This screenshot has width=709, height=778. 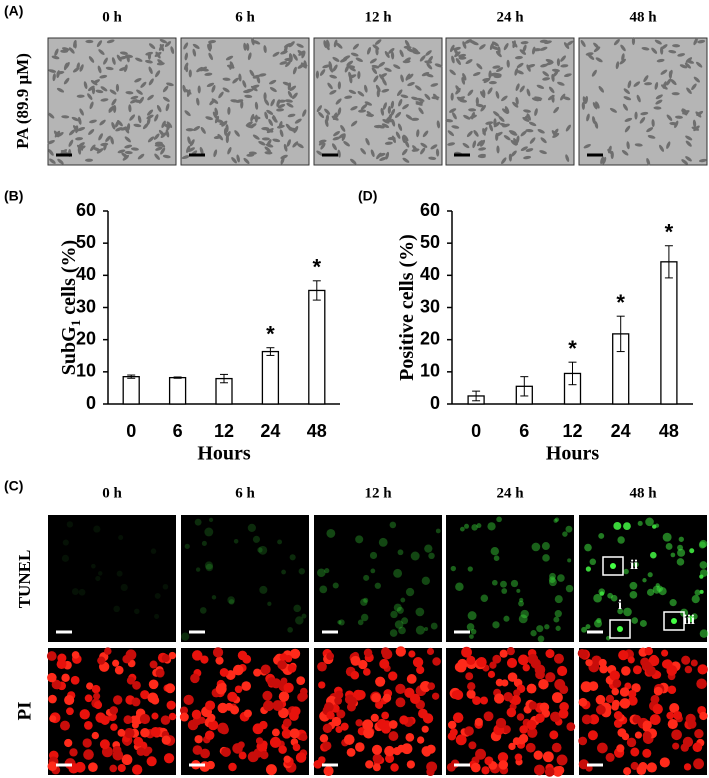 What do you see at coordinates (573, 454) in the screenshot?
I see `x-axis-label: Hours` at bounding box center [573, 454].